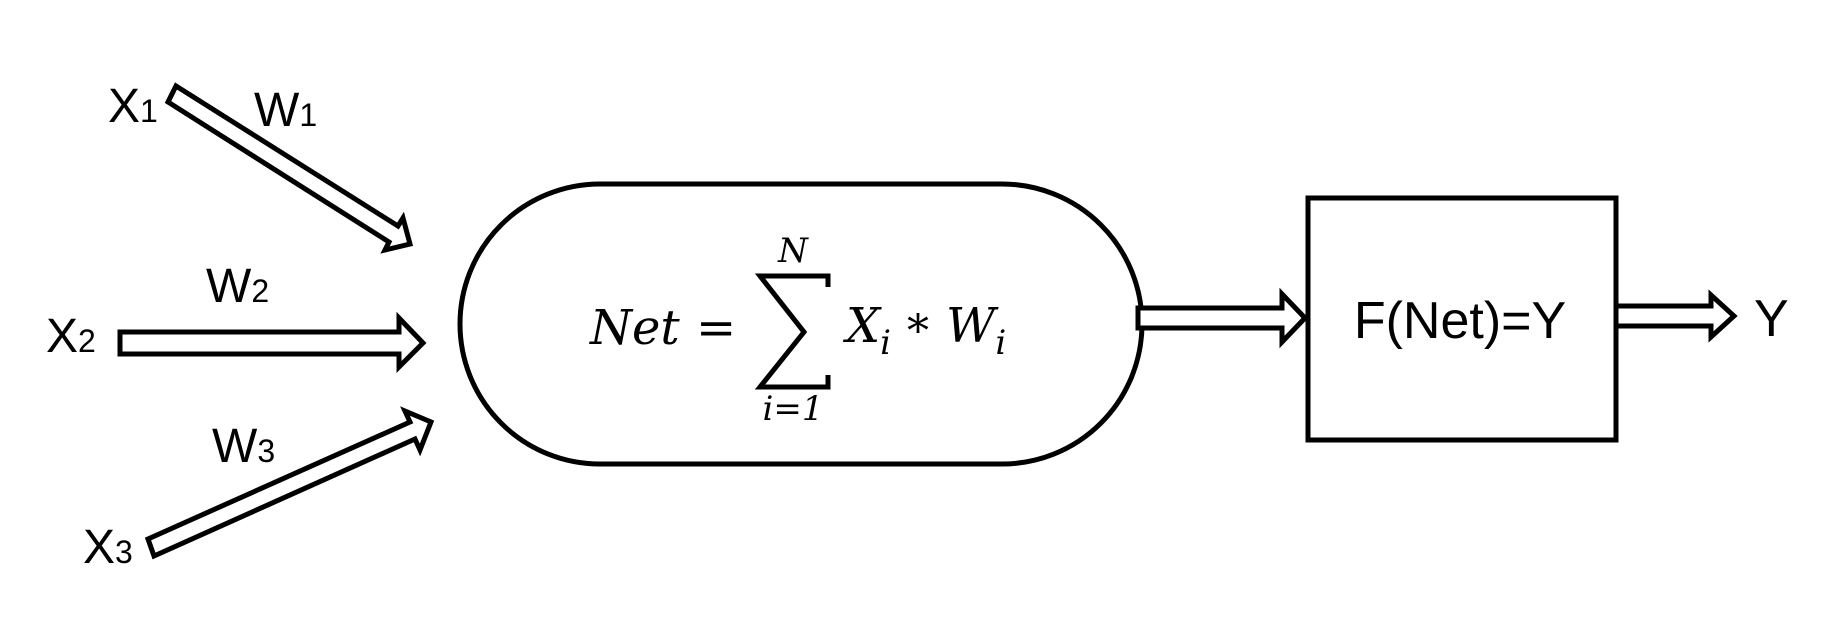  I want to click on formula-lhs: Net, so click(634, 328).